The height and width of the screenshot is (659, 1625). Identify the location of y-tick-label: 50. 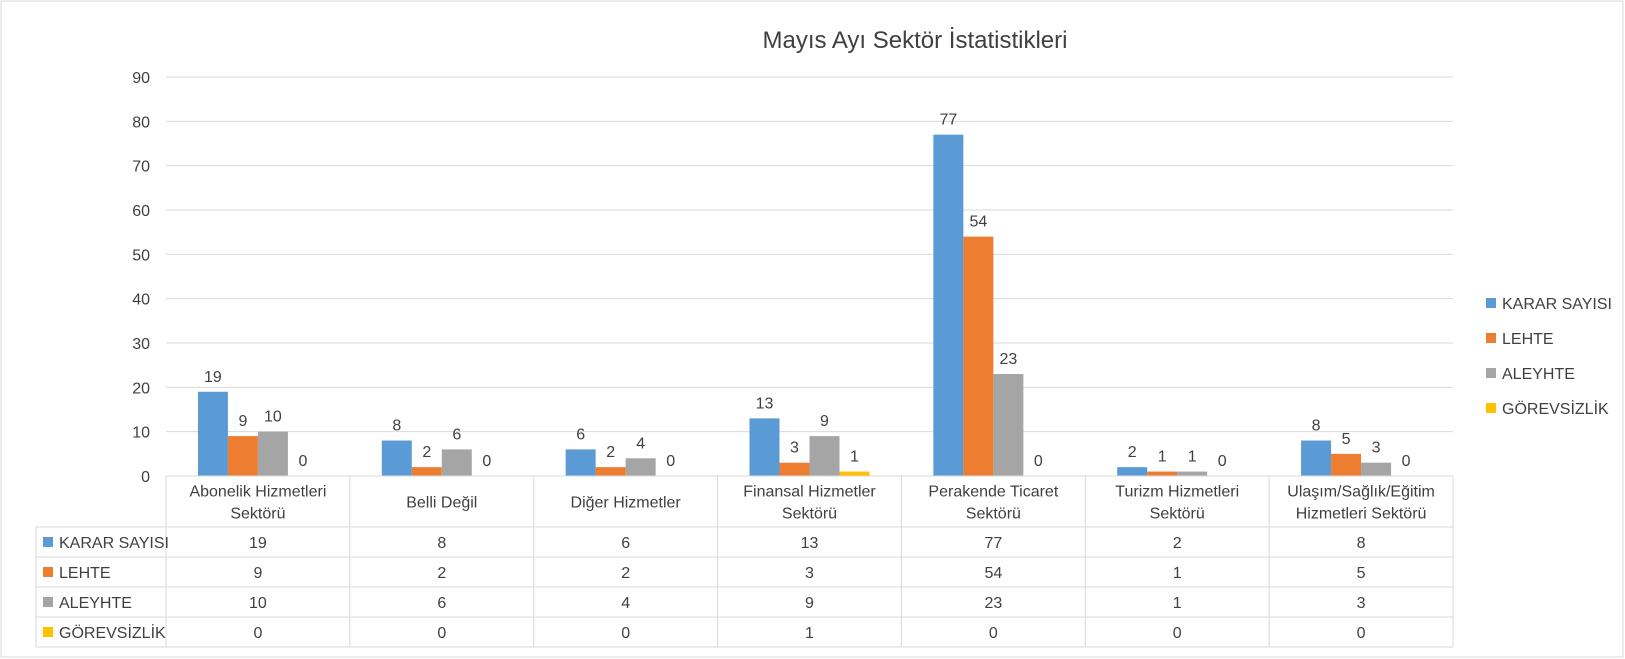
(141, 255).